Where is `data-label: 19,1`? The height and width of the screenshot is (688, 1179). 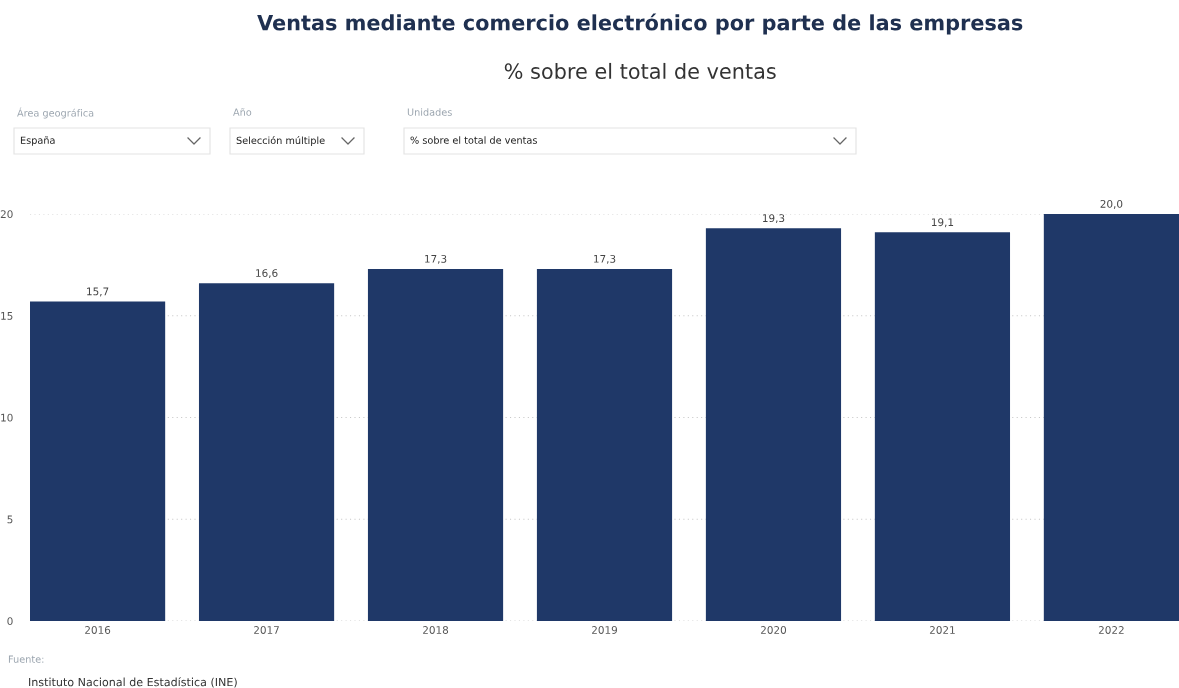 data-label: 19,1 is located at coordinates (942, 223).